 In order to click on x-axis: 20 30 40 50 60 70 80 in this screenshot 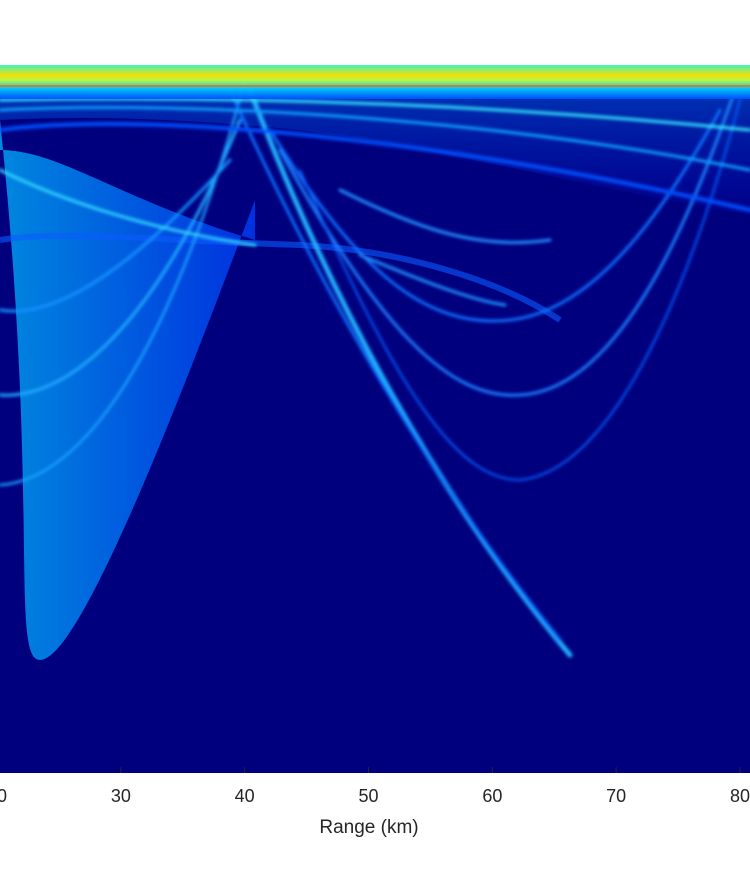, I will do `click(375, 786)`.